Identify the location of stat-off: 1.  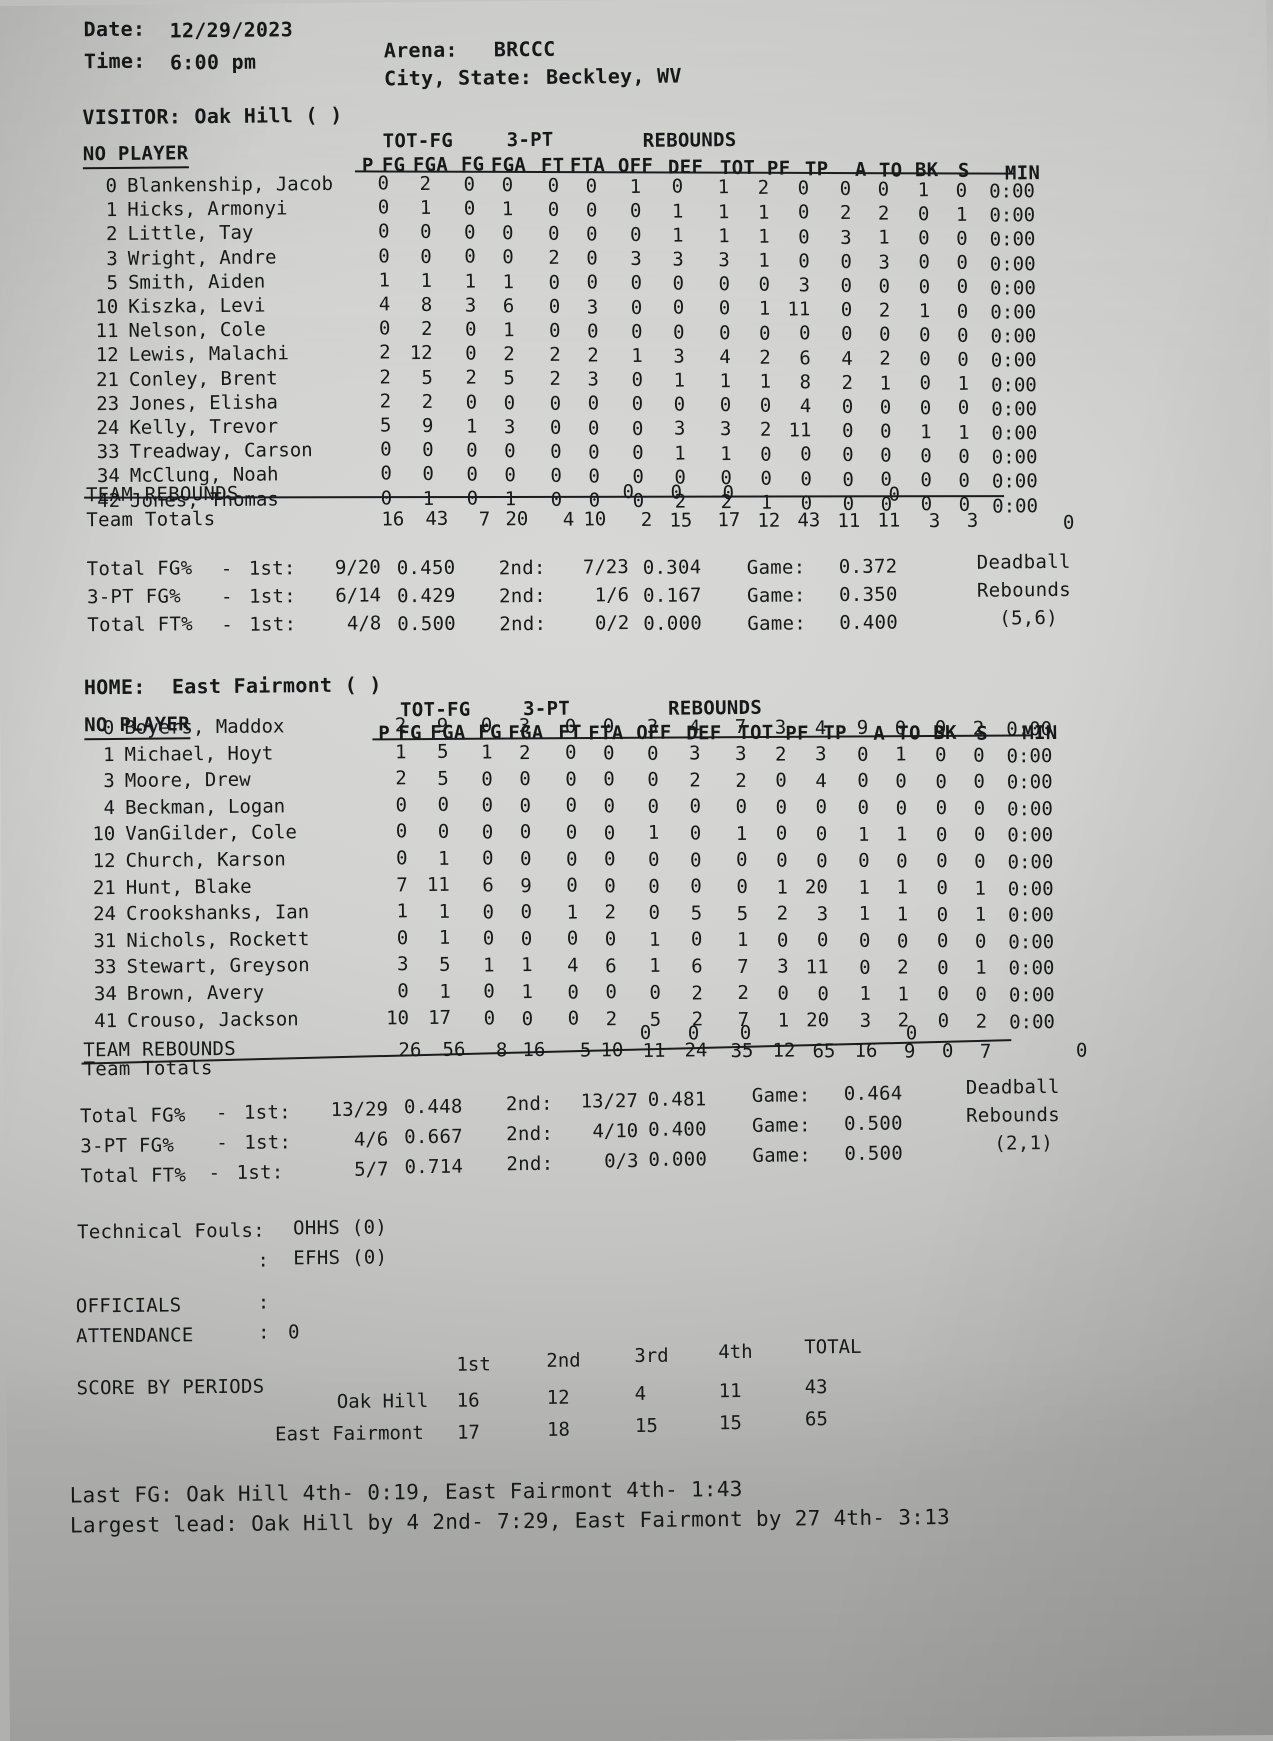
(635, 186).